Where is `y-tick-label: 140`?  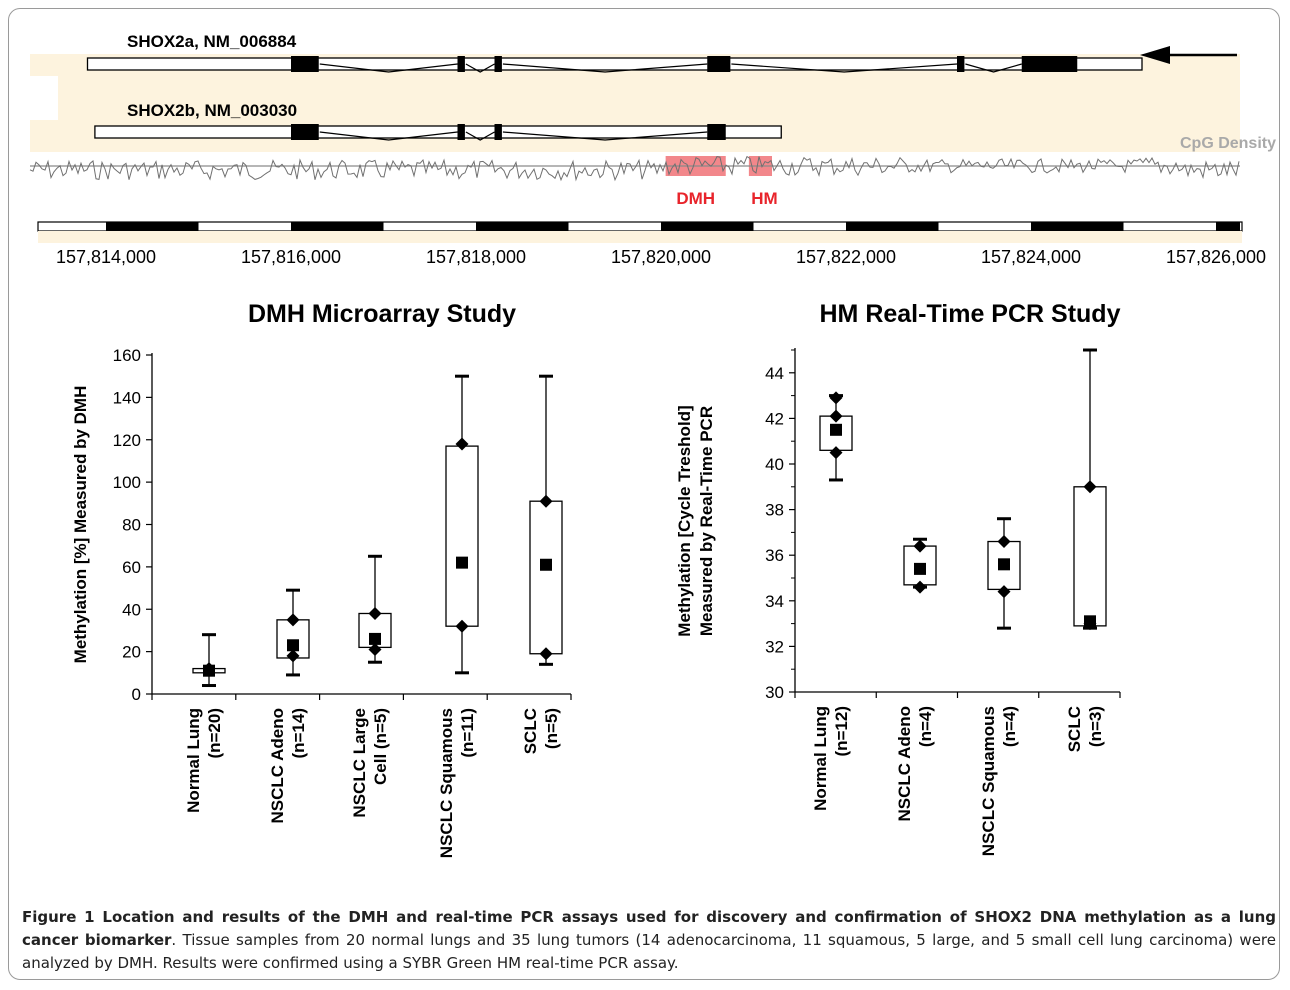 y-tick-label: 140 is located at coordinates (127, 397).